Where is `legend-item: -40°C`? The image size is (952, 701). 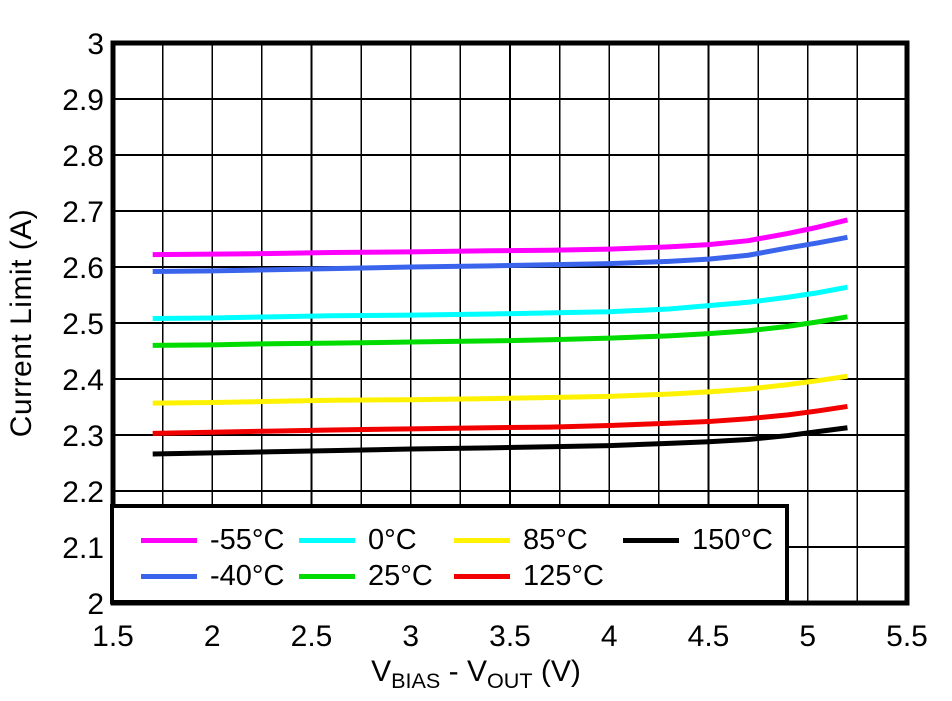
legend-item: -40°C is located at coordinates (220, 576).